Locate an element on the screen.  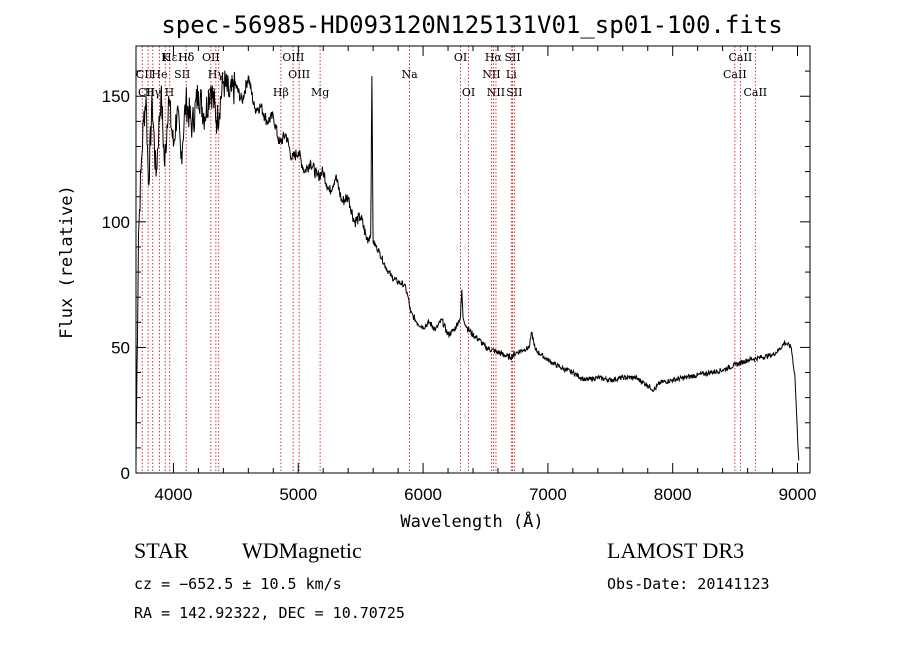
x-tick-label: 8000 is located at coordinates (673, 494).